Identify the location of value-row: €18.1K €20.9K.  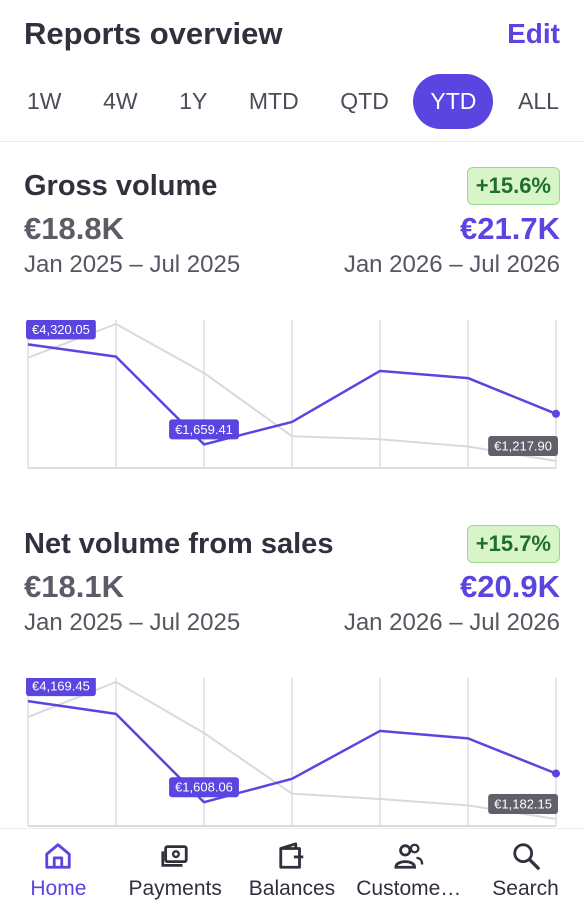
(292, 587).